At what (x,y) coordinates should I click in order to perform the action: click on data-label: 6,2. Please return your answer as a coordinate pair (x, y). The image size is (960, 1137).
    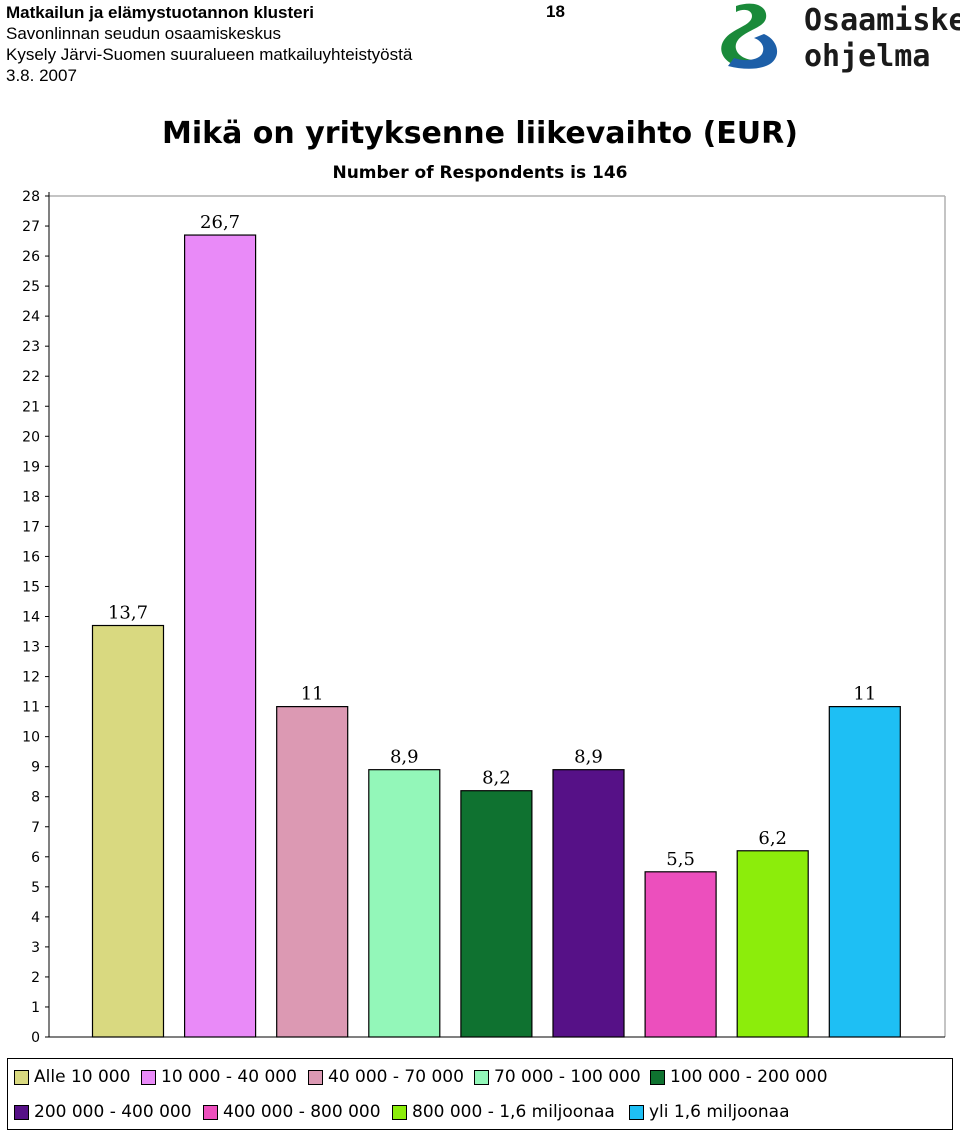
    Looking at the image, I should click on (772, 838).